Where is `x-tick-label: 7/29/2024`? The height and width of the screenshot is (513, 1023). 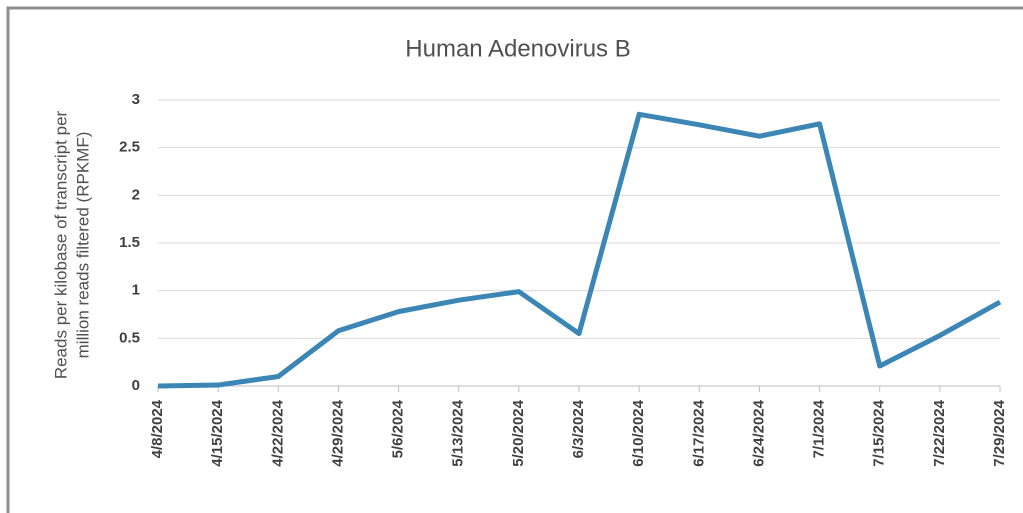
x-tick-label: 7/29/2024 is located at coordinates (999, 432).